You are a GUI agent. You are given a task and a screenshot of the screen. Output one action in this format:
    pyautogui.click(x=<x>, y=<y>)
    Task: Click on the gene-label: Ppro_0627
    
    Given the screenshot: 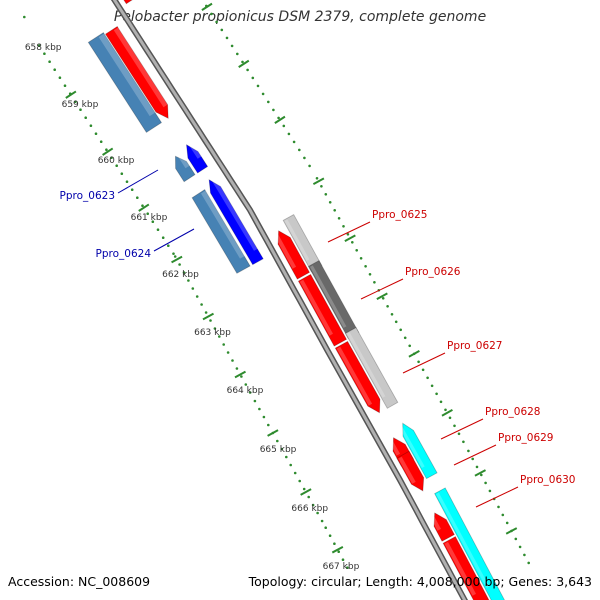 What is the action you would take?
    pyautogui.click(x=474, y=346)
    